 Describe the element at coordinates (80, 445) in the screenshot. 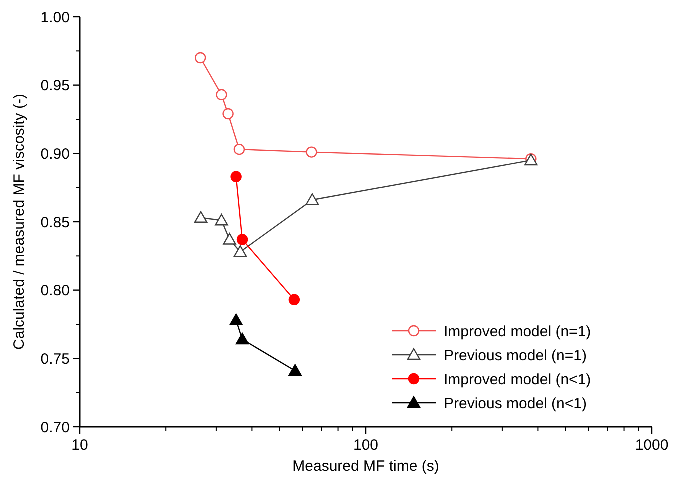

I see `x-tick-label: 10` at that location.